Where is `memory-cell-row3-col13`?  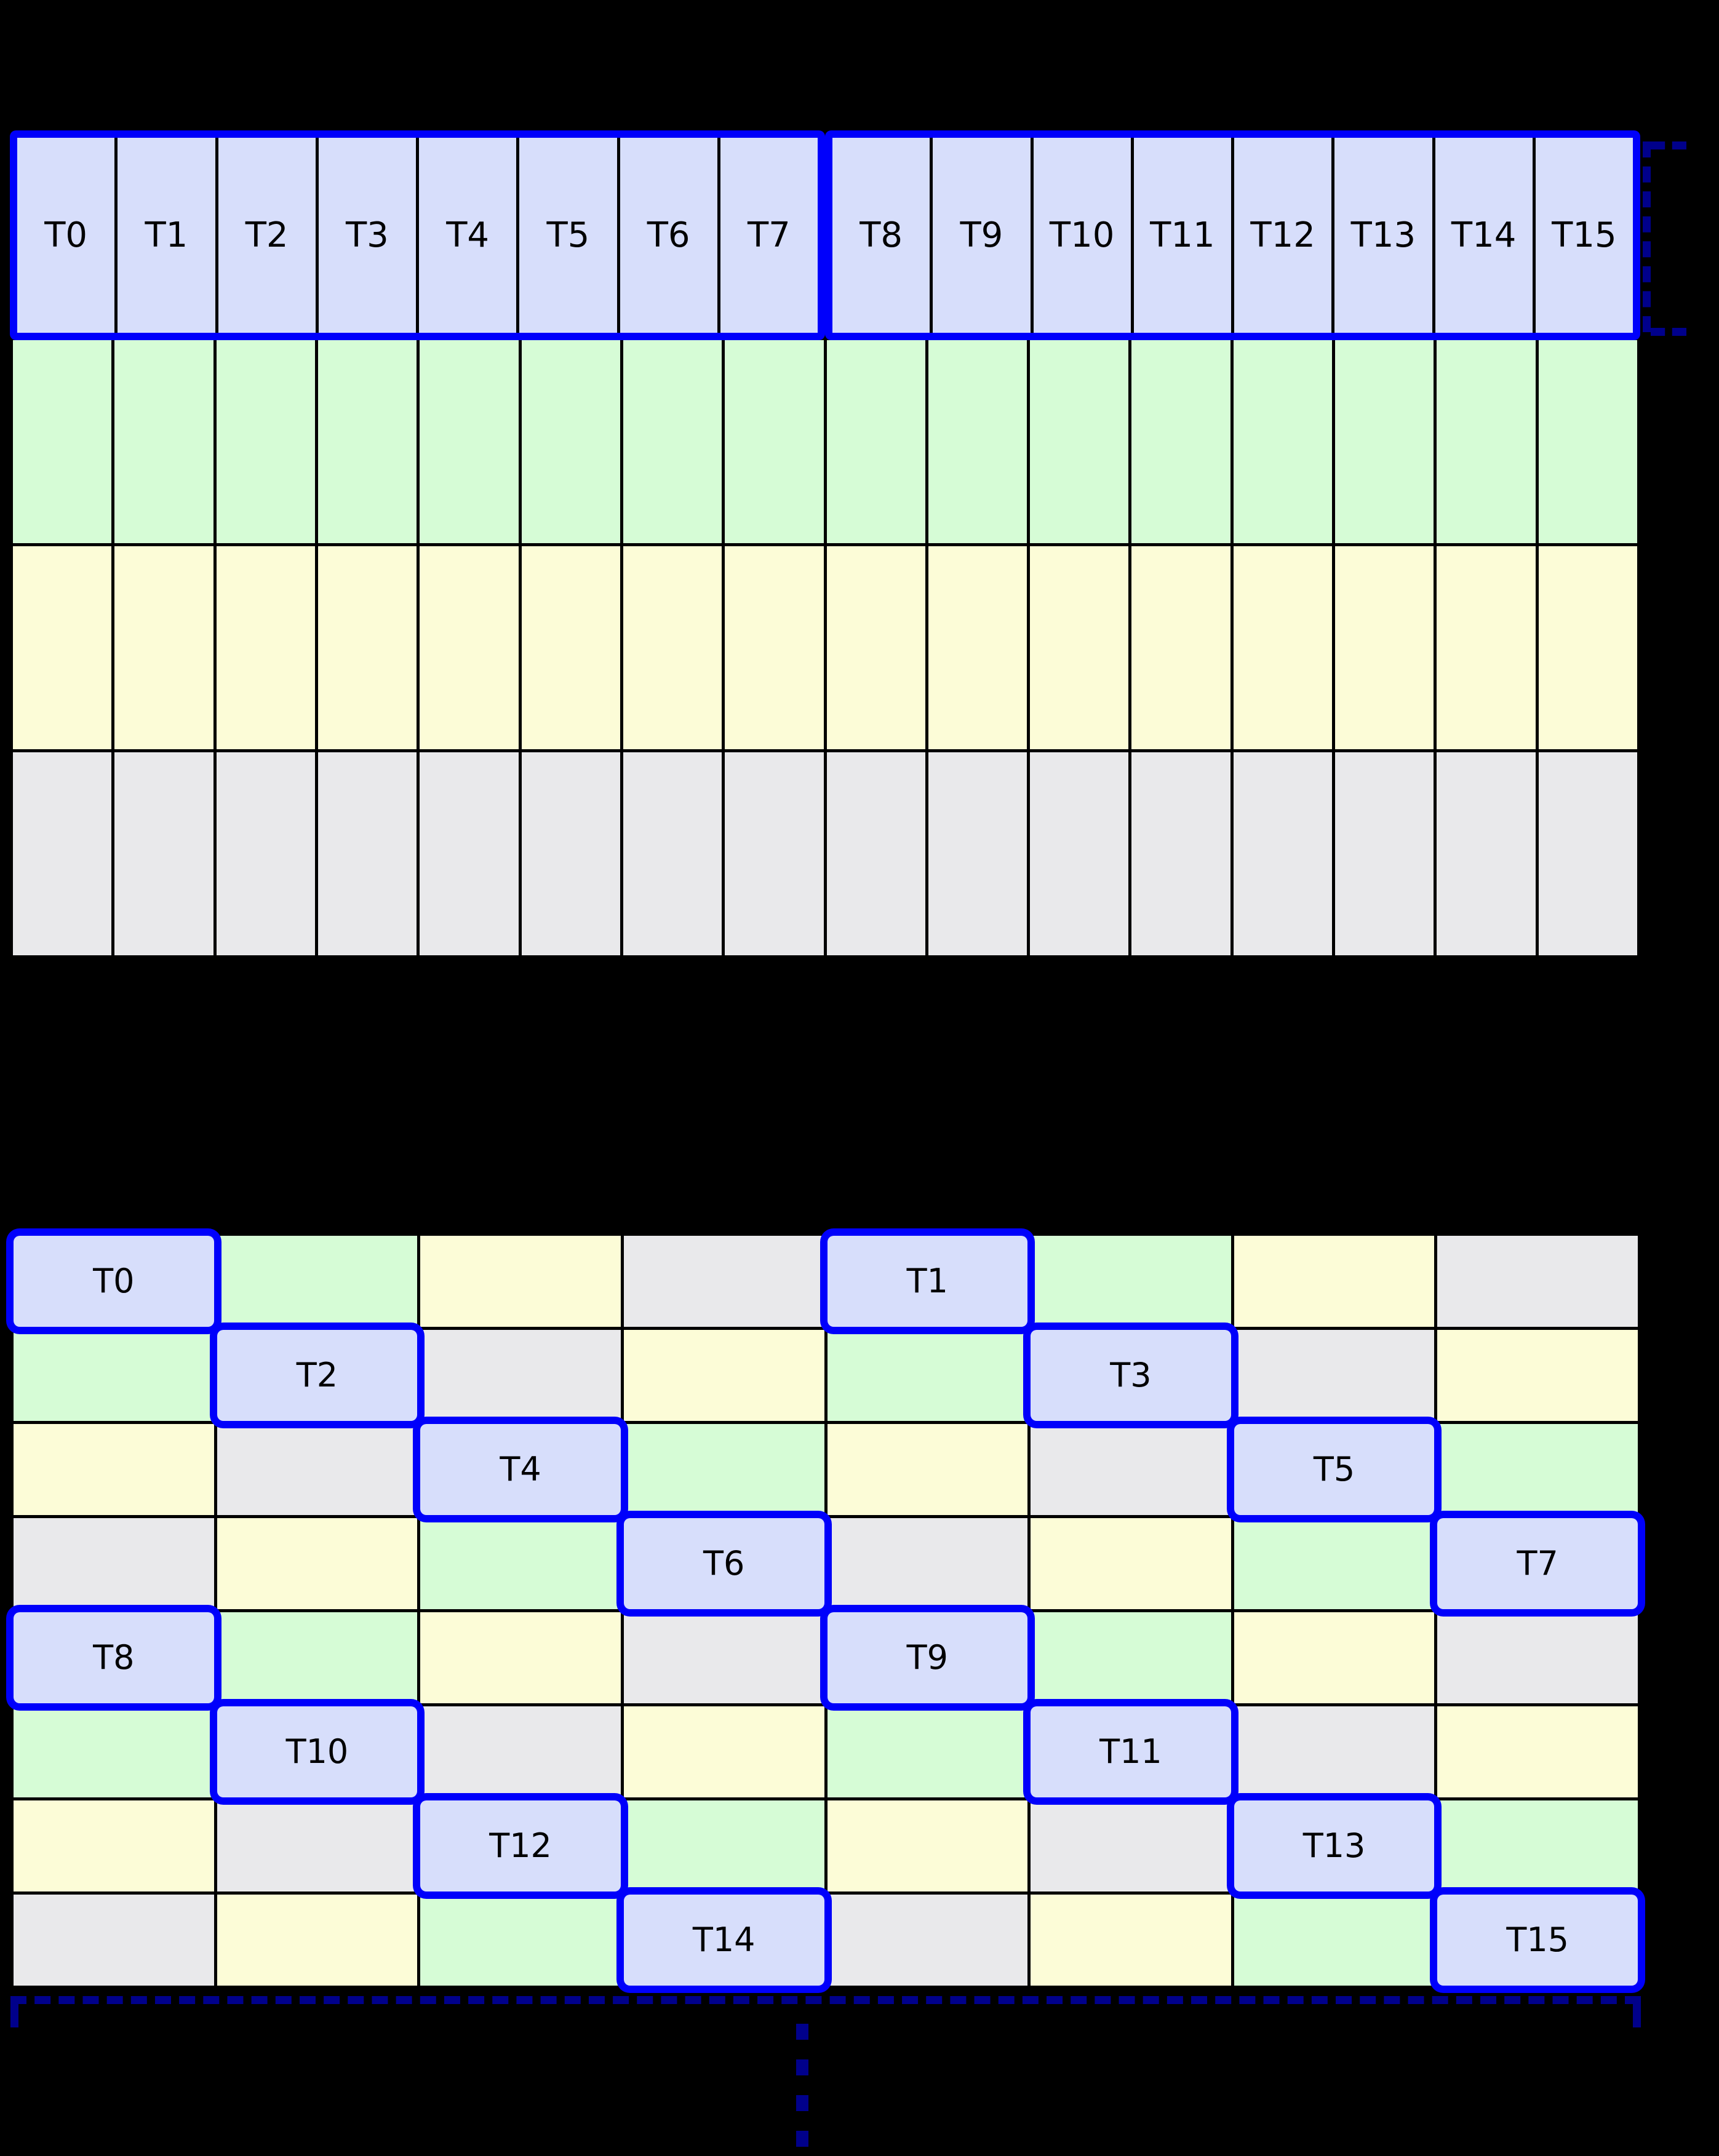
memory-cell-row3-col13 is located at coordinates (1385, 853).